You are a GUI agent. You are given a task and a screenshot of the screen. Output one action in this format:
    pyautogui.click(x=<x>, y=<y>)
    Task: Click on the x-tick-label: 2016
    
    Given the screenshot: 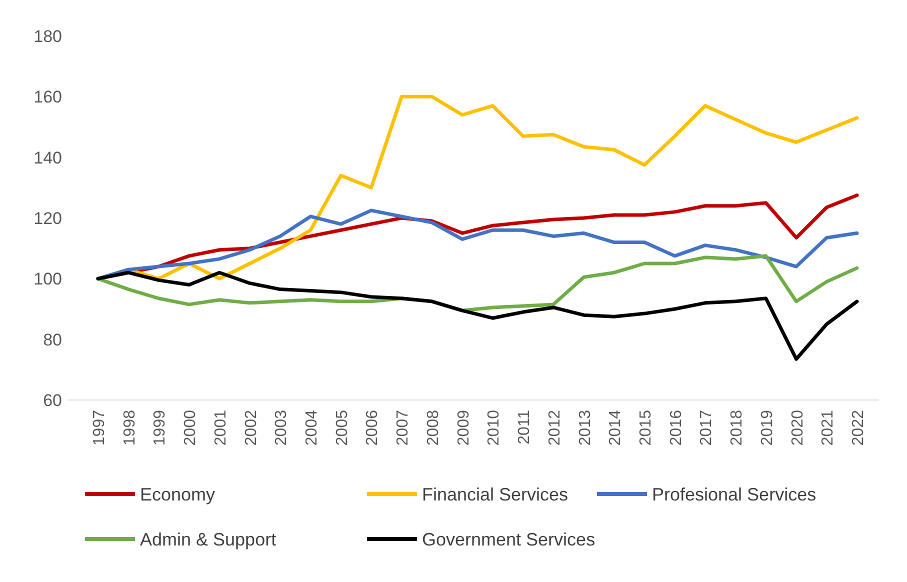 What is the action you would take?
    pyautogui.click(x=676, y=428)
    